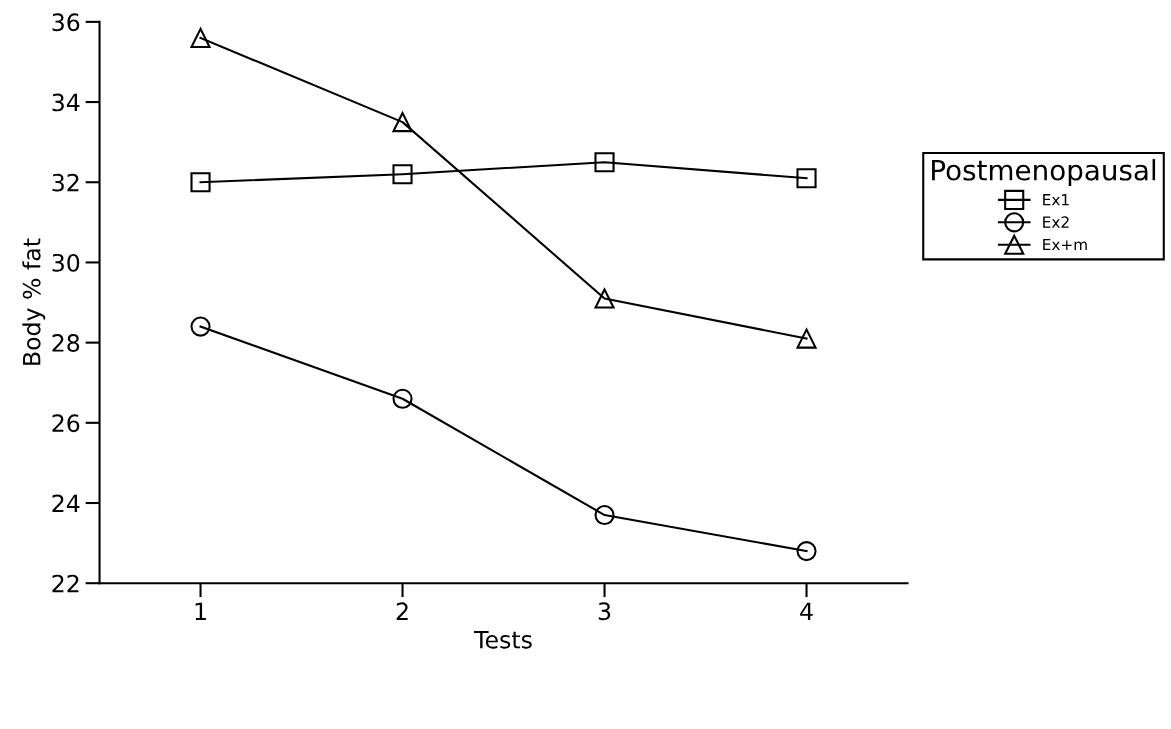 This screenshot has width=1171, height=729. I want to click on y-tick-label: 22, so click(65, 583).